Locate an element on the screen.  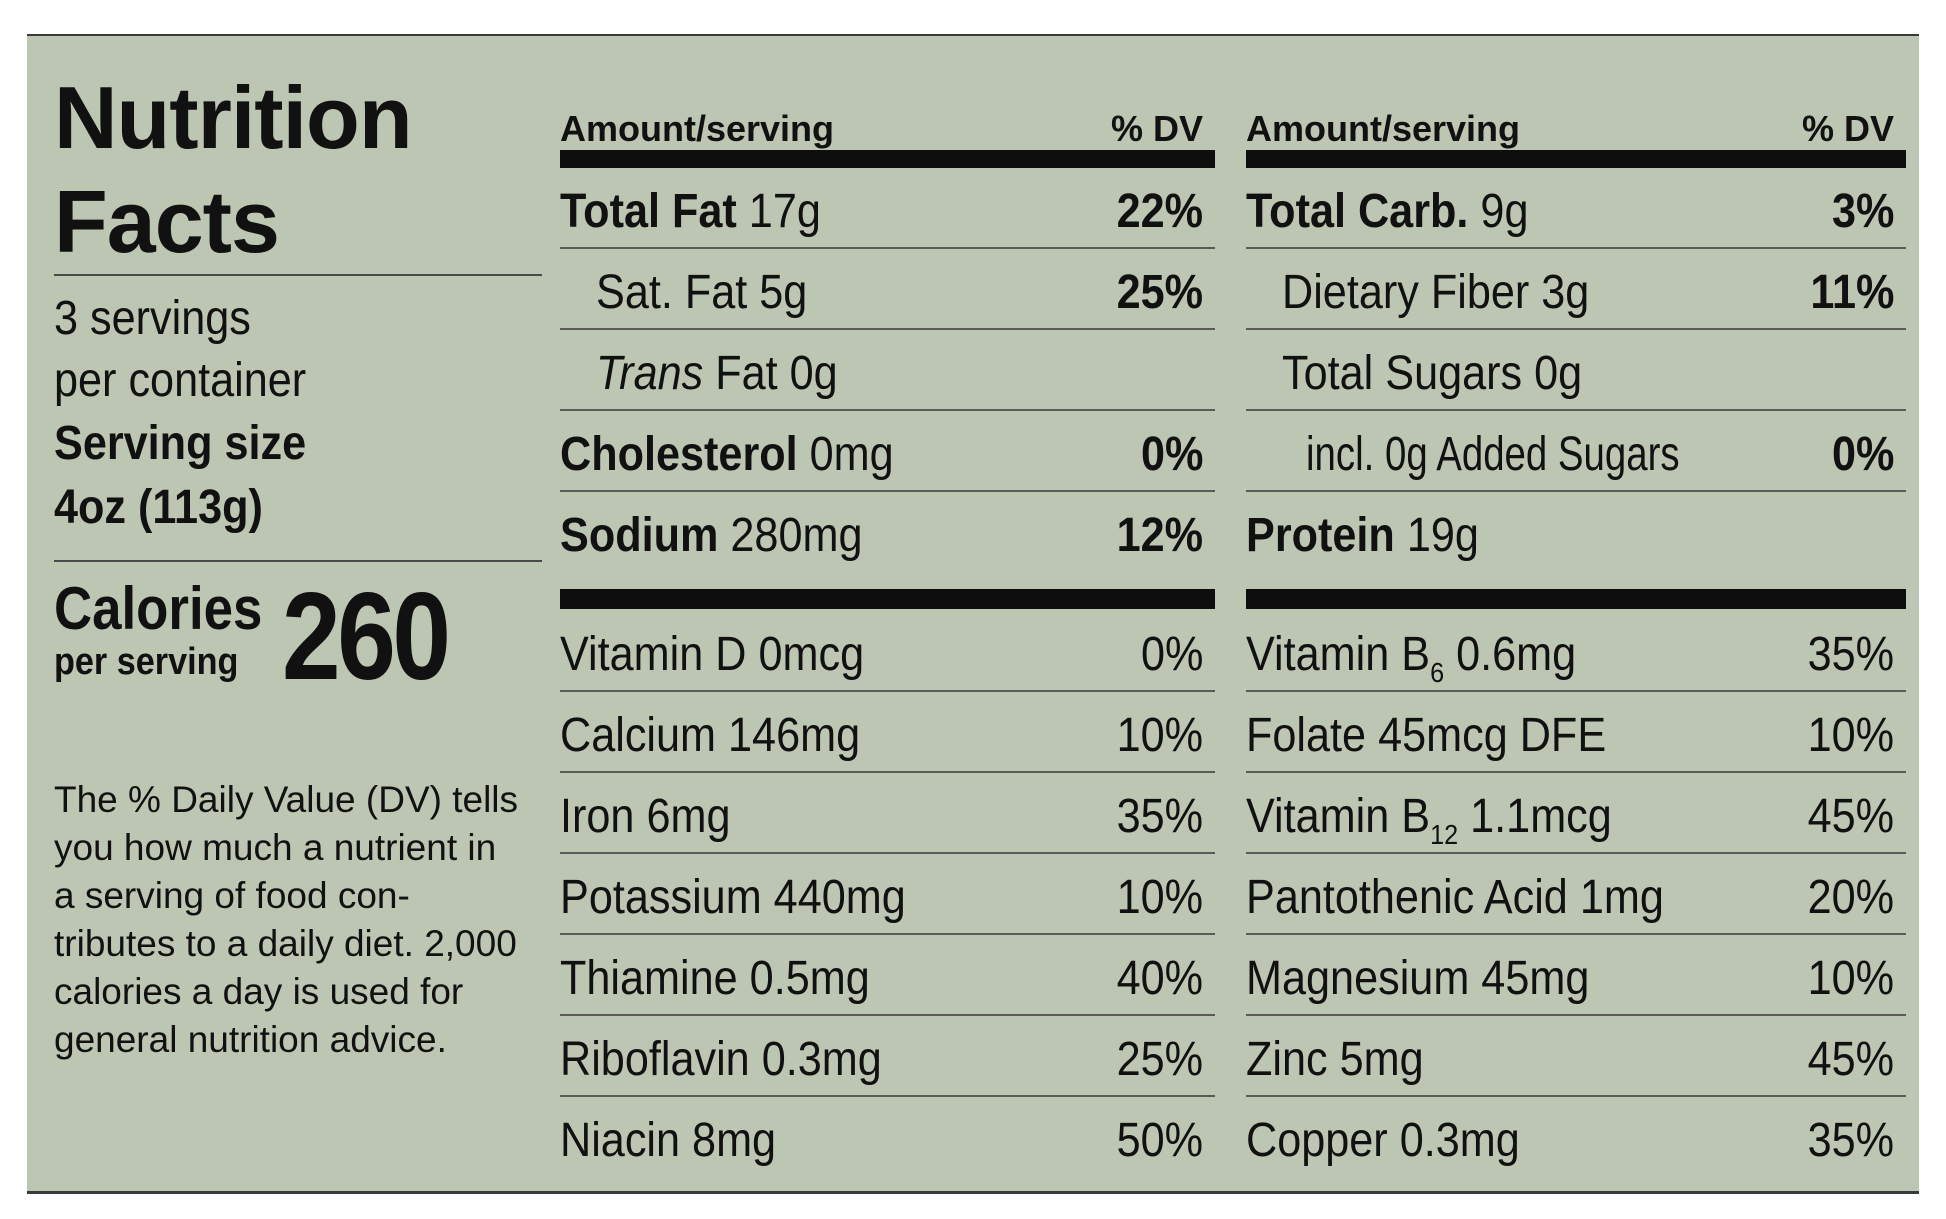
nutrient-row: Cholesterol 0mg 0% is located at coordinates (887, 451).